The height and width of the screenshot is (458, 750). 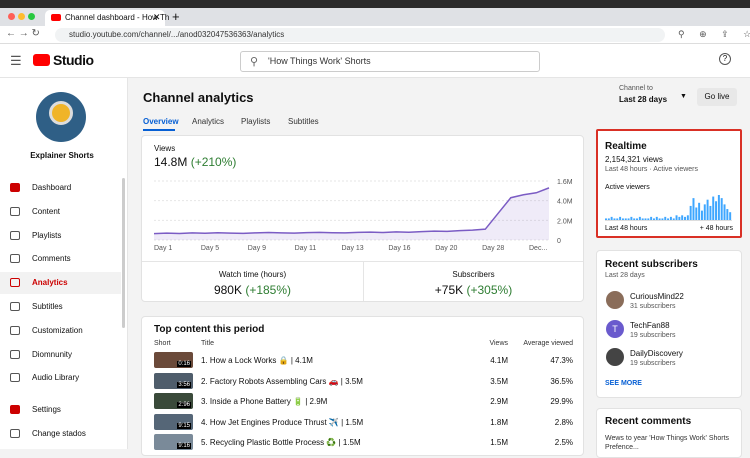 I want to click on y-tick-label: 1.6M, so click(x=565, y=182).